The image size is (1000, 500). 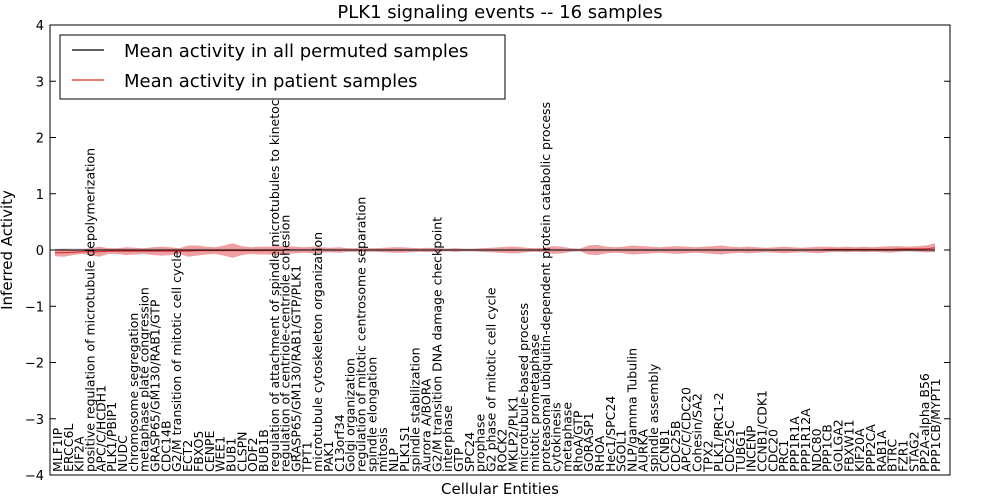 I want to click on category-label: CCNB1, so click(x=664, y=450).